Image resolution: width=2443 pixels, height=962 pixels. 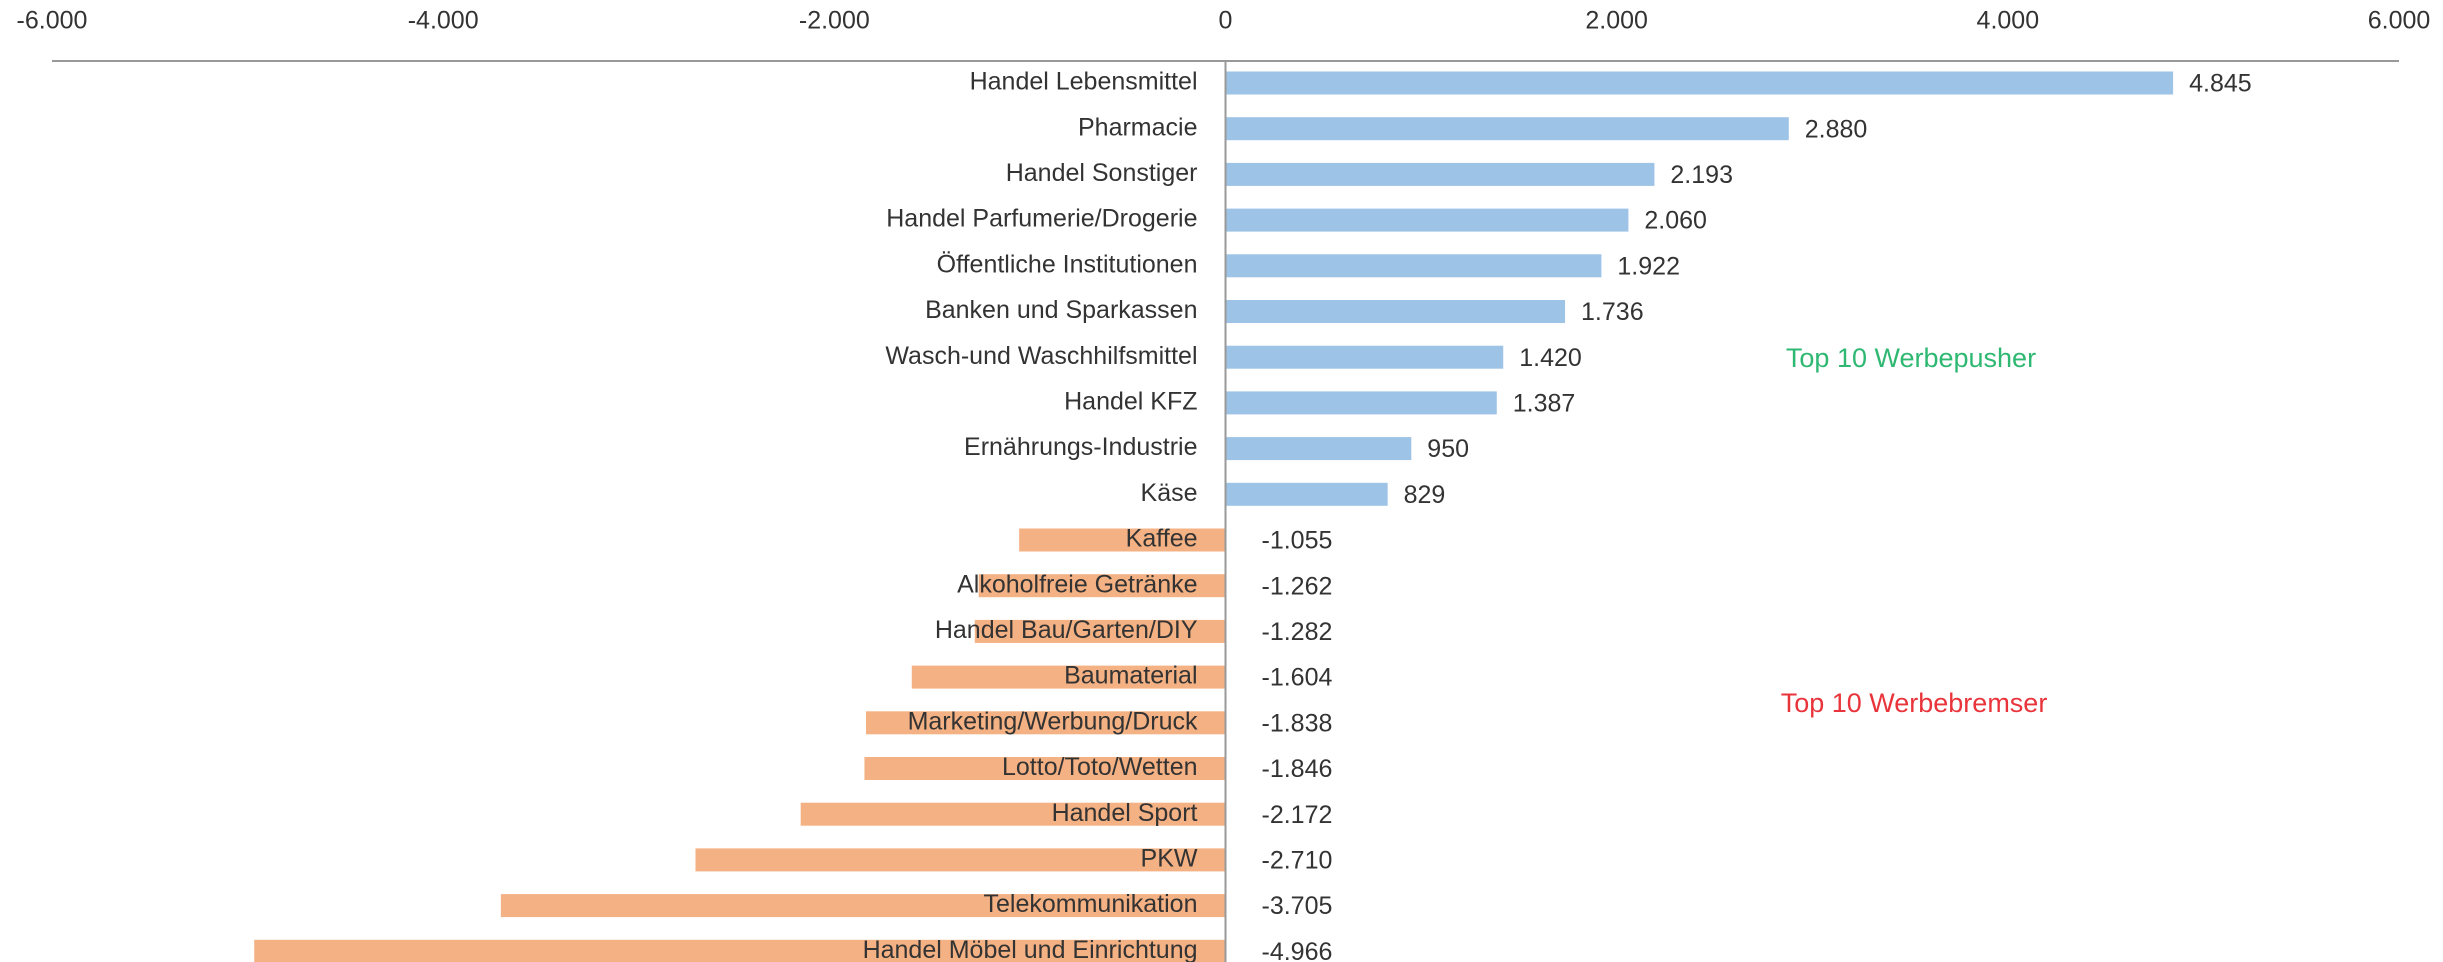 I want to click on value-label: 2.193, so click(x=1701, y=175).